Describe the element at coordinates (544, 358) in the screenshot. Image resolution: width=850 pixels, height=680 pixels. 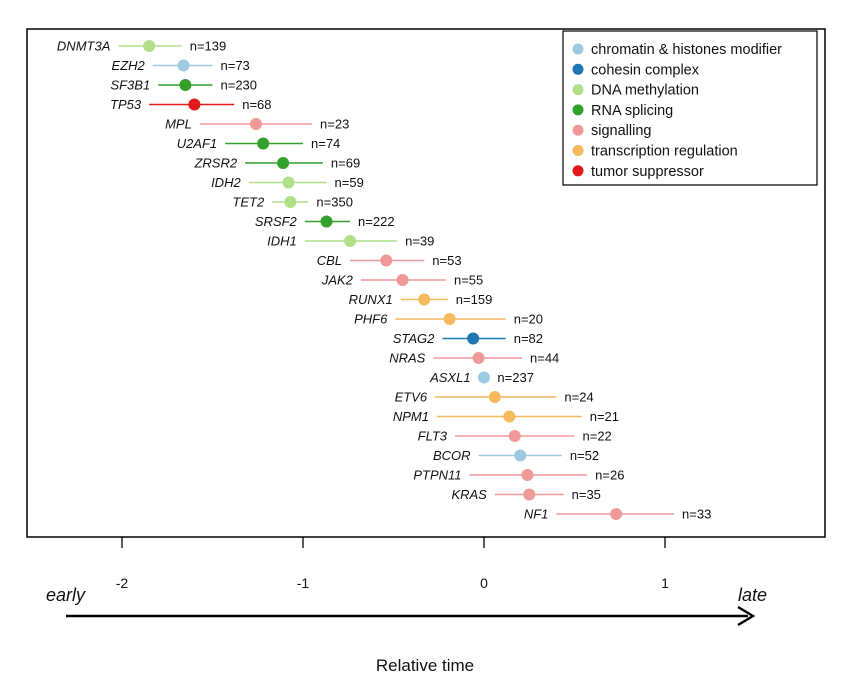
I see `n-label-nras: n=44` at that location.